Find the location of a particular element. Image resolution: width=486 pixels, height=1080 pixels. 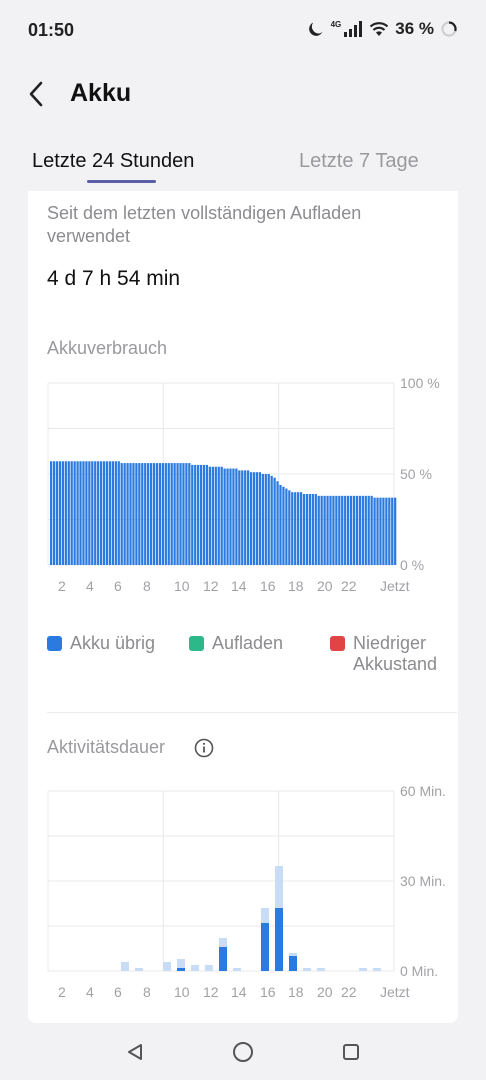

status-icons: 4G 36 % is located at coordinates (382, 29).